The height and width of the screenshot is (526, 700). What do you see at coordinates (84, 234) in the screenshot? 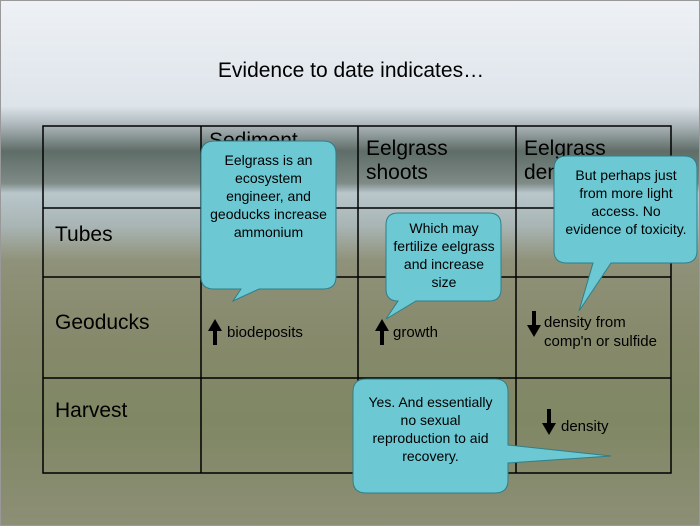
I see `row-label: Tubes` at bounding box center [84, 234].